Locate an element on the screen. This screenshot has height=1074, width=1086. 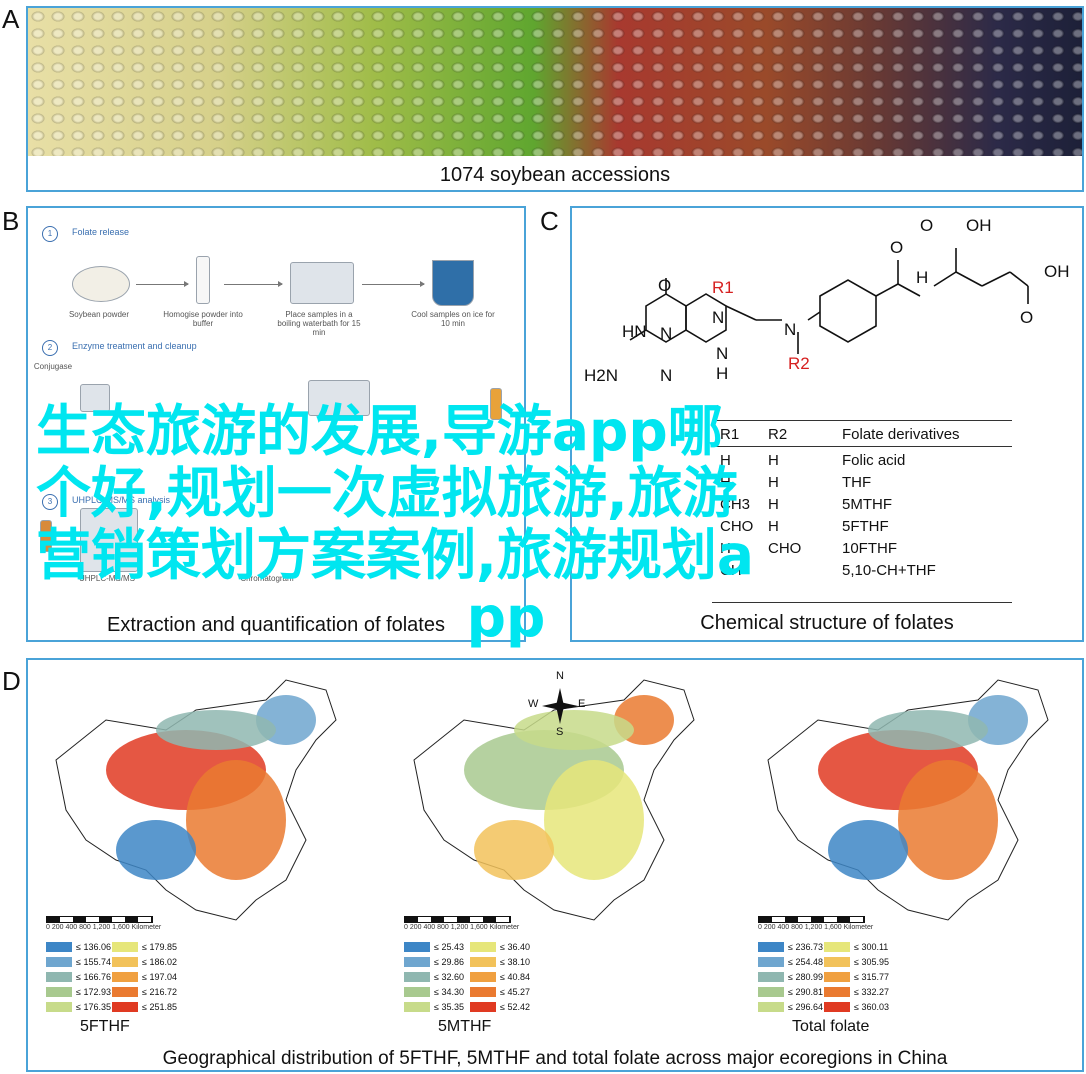
step-3-label-1: UHPLC-MS/MS is located at coordinates (106, 578).